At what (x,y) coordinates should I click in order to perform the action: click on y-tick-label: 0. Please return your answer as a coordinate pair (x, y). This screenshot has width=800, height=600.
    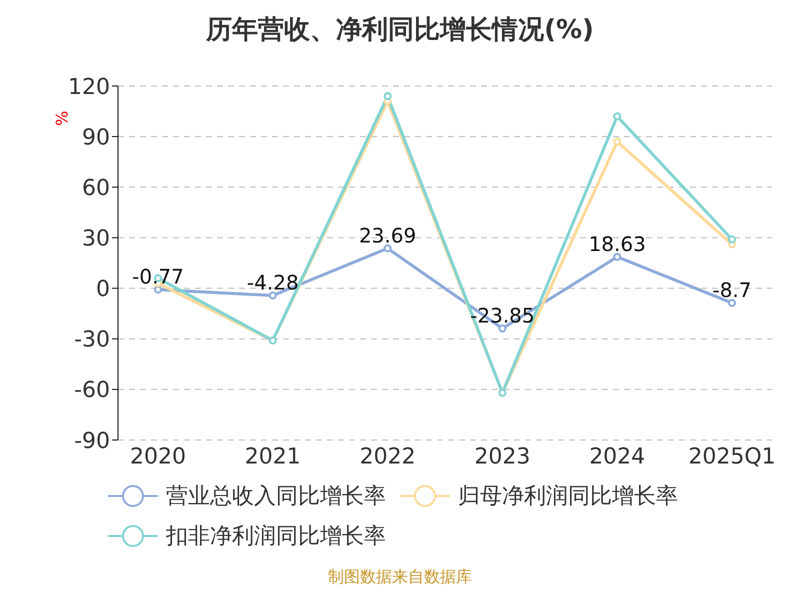
    Looking at the image, I should click on (103, 289).